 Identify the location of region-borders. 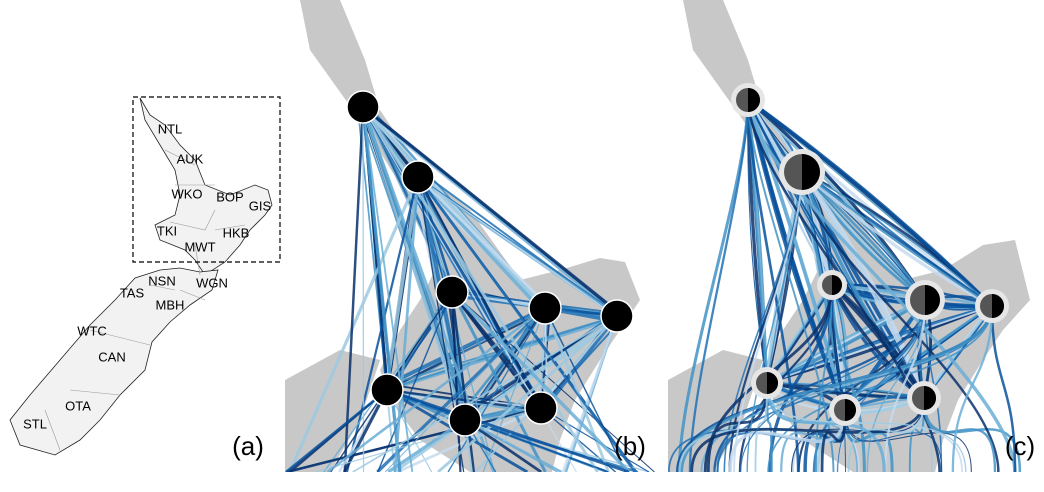
(145, 300).